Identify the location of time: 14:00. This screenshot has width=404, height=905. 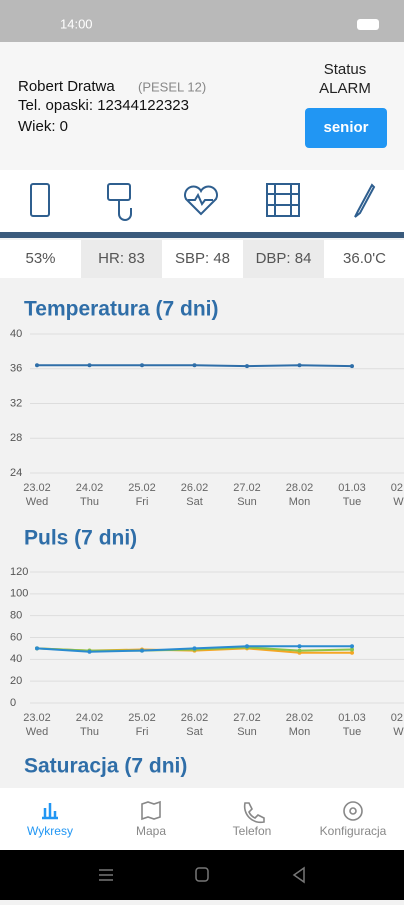
(76, 23).